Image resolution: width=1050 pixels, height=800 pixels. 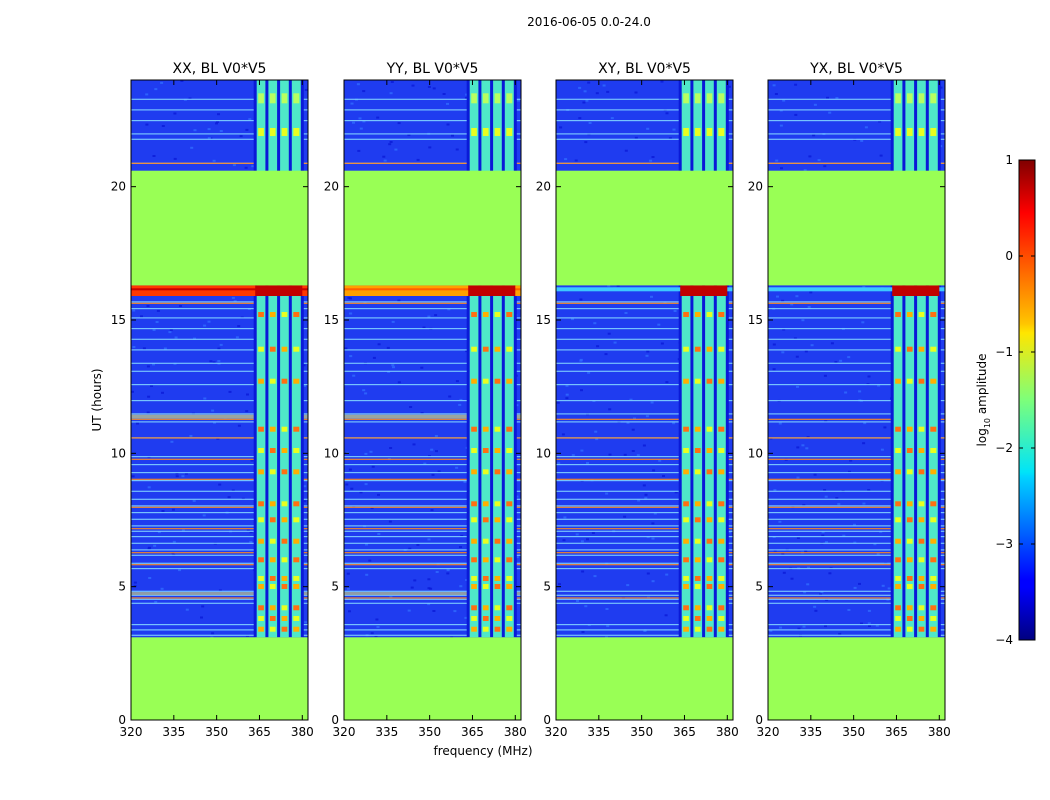 I want to click on x-tick-label: 380, so click(x=939, y=732).